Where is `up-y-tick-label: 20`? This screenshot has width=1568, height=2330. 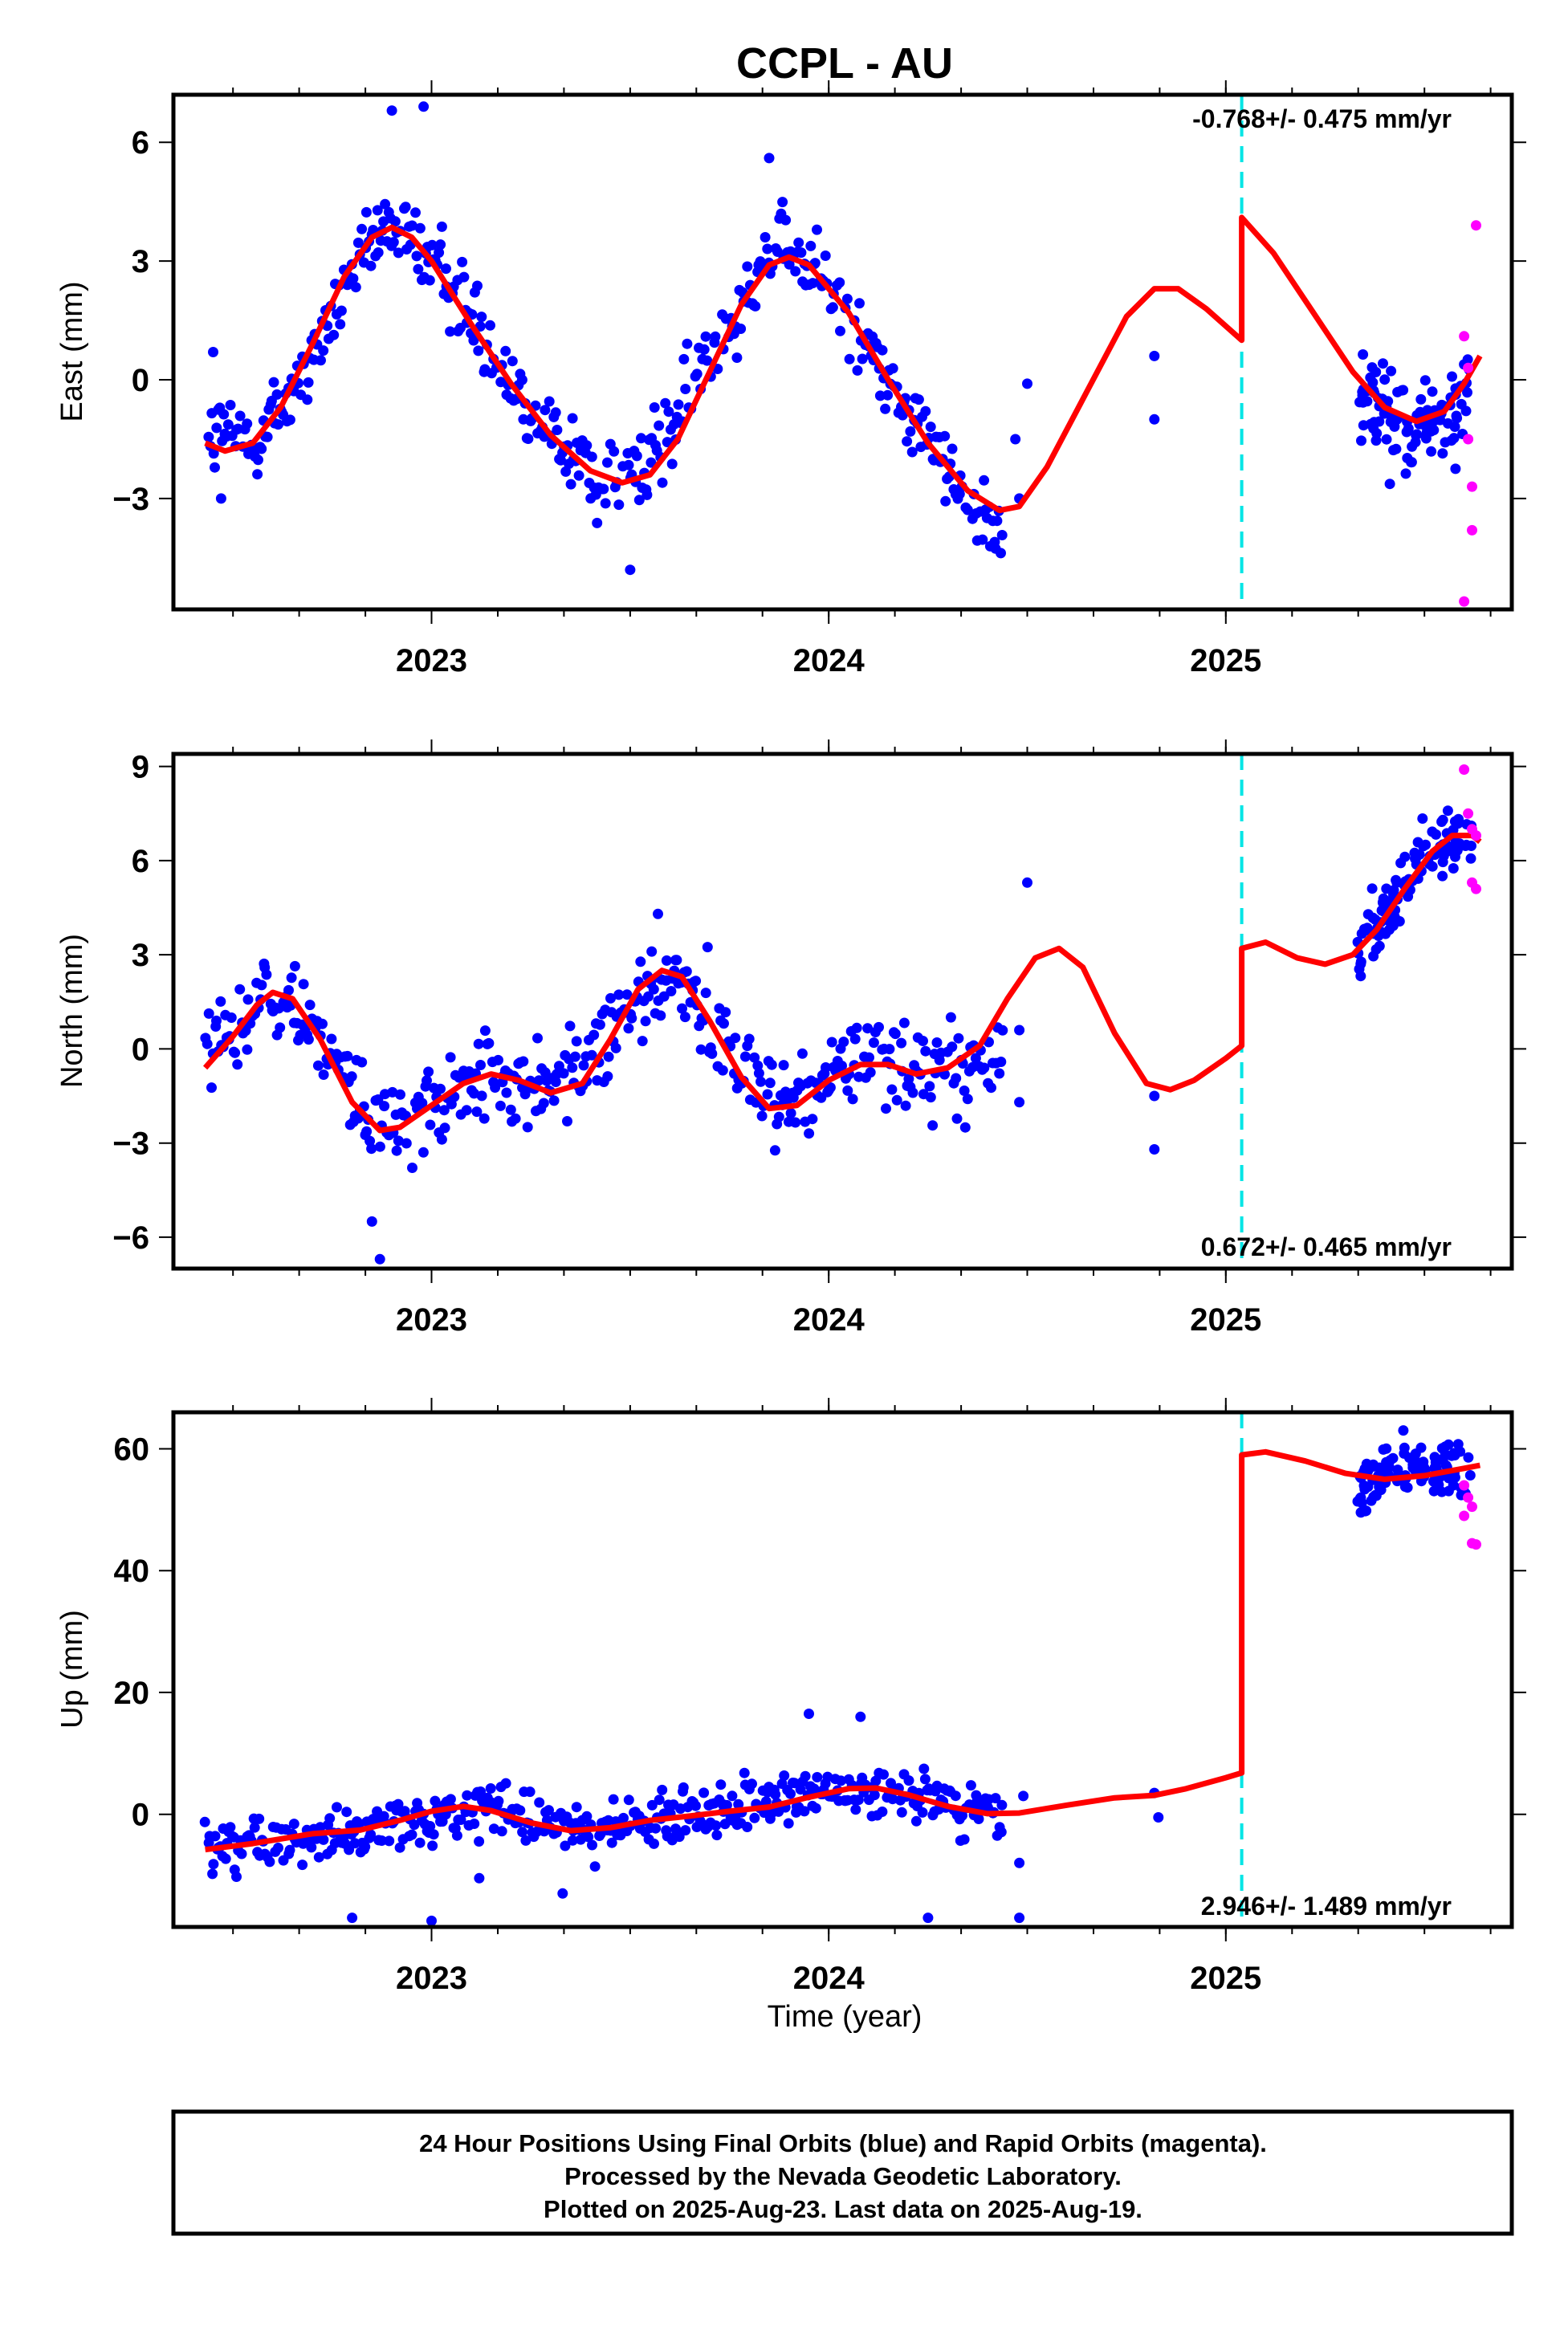 up-y-tick-label: 20 is located at coordinates (132, 1693).